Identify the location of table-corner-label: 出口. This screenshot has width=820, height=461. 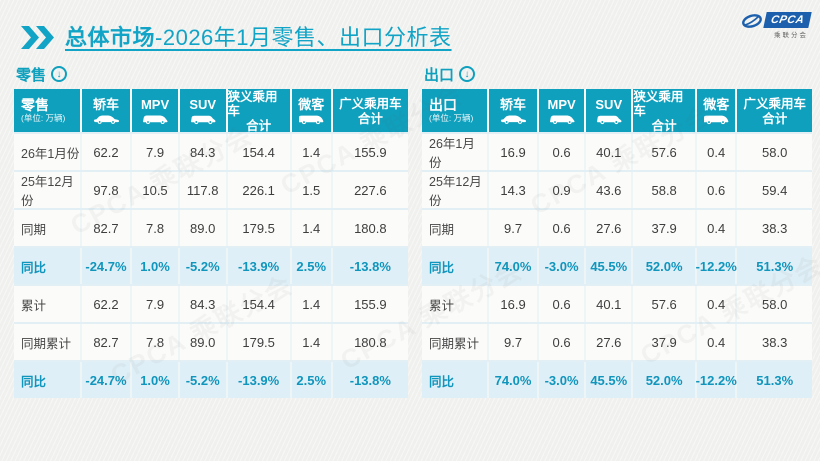
(443, 105).